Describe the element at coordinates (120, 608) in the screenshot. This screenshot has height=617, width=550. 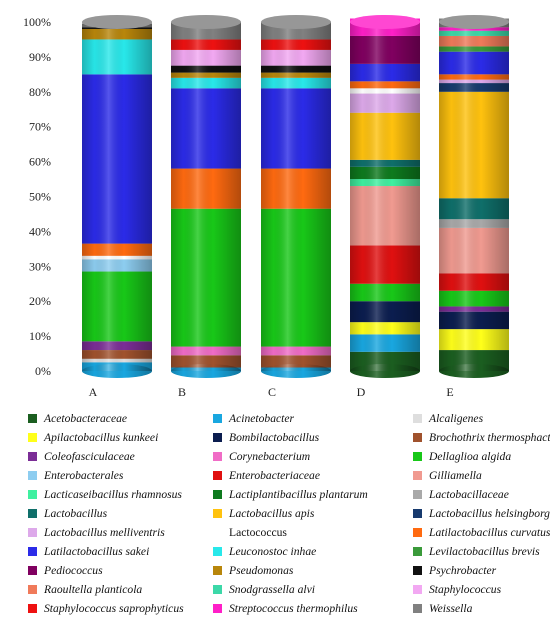
I see `legend-item: Staphylococcus saprophyticus` at that location.